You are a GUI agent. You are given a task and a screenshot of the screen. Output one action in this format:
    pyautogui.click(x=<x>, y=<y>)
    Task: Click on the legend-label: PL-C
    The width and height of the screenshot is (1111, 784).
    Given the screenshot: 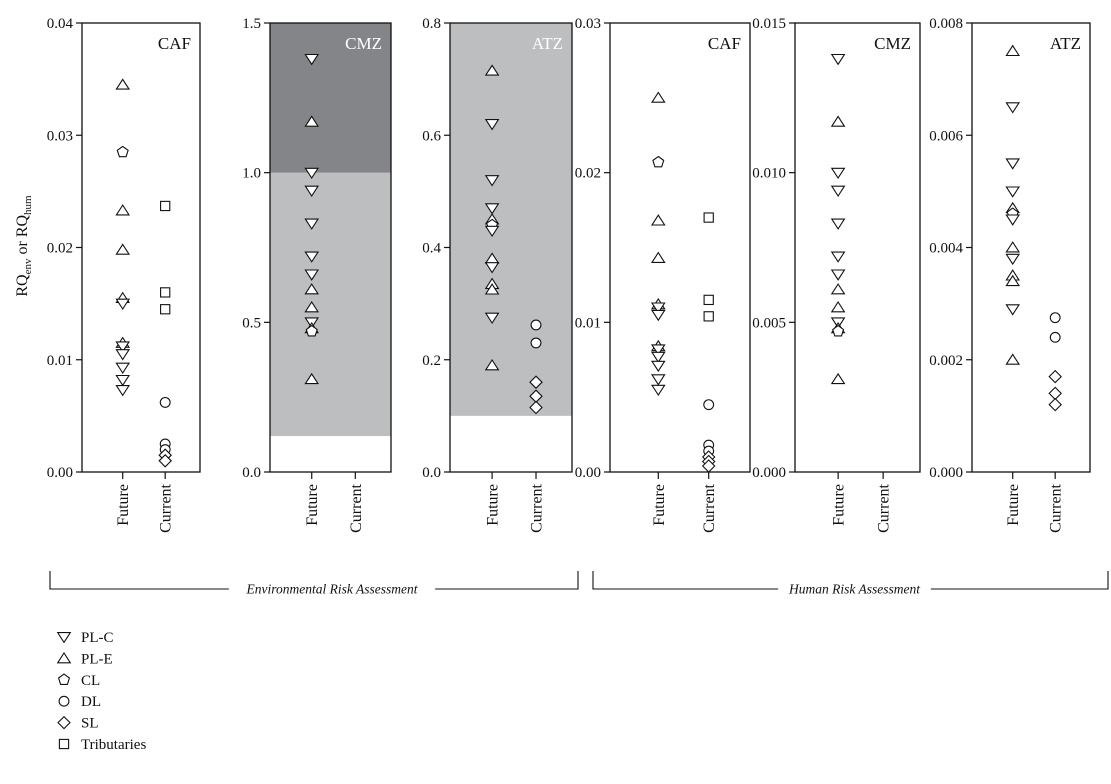 What is the action you would take?
    pyautogui.click(x=97, y=638)
    